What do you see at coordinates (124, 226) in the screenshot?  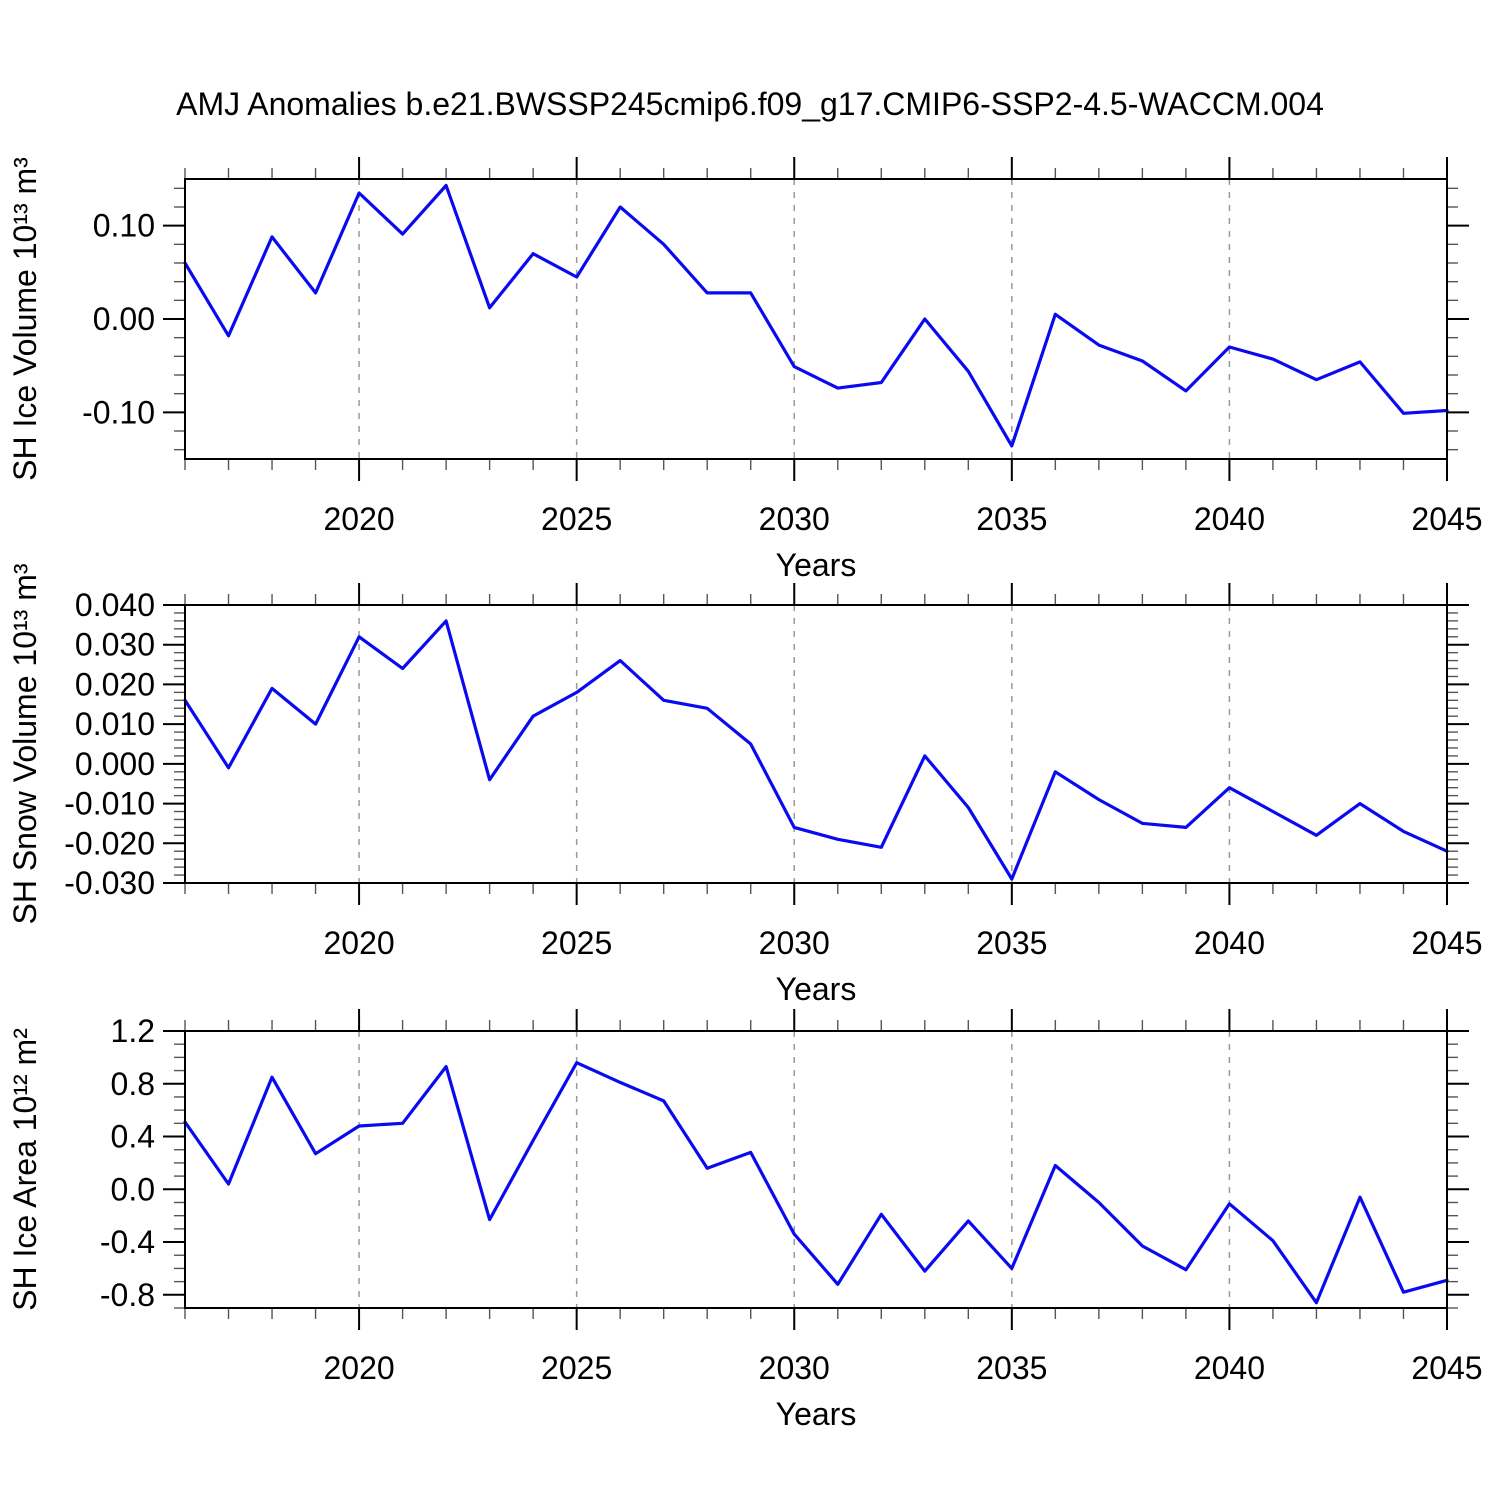 I see `y-tick-label: 0.10` at bounding box center [124, 226].